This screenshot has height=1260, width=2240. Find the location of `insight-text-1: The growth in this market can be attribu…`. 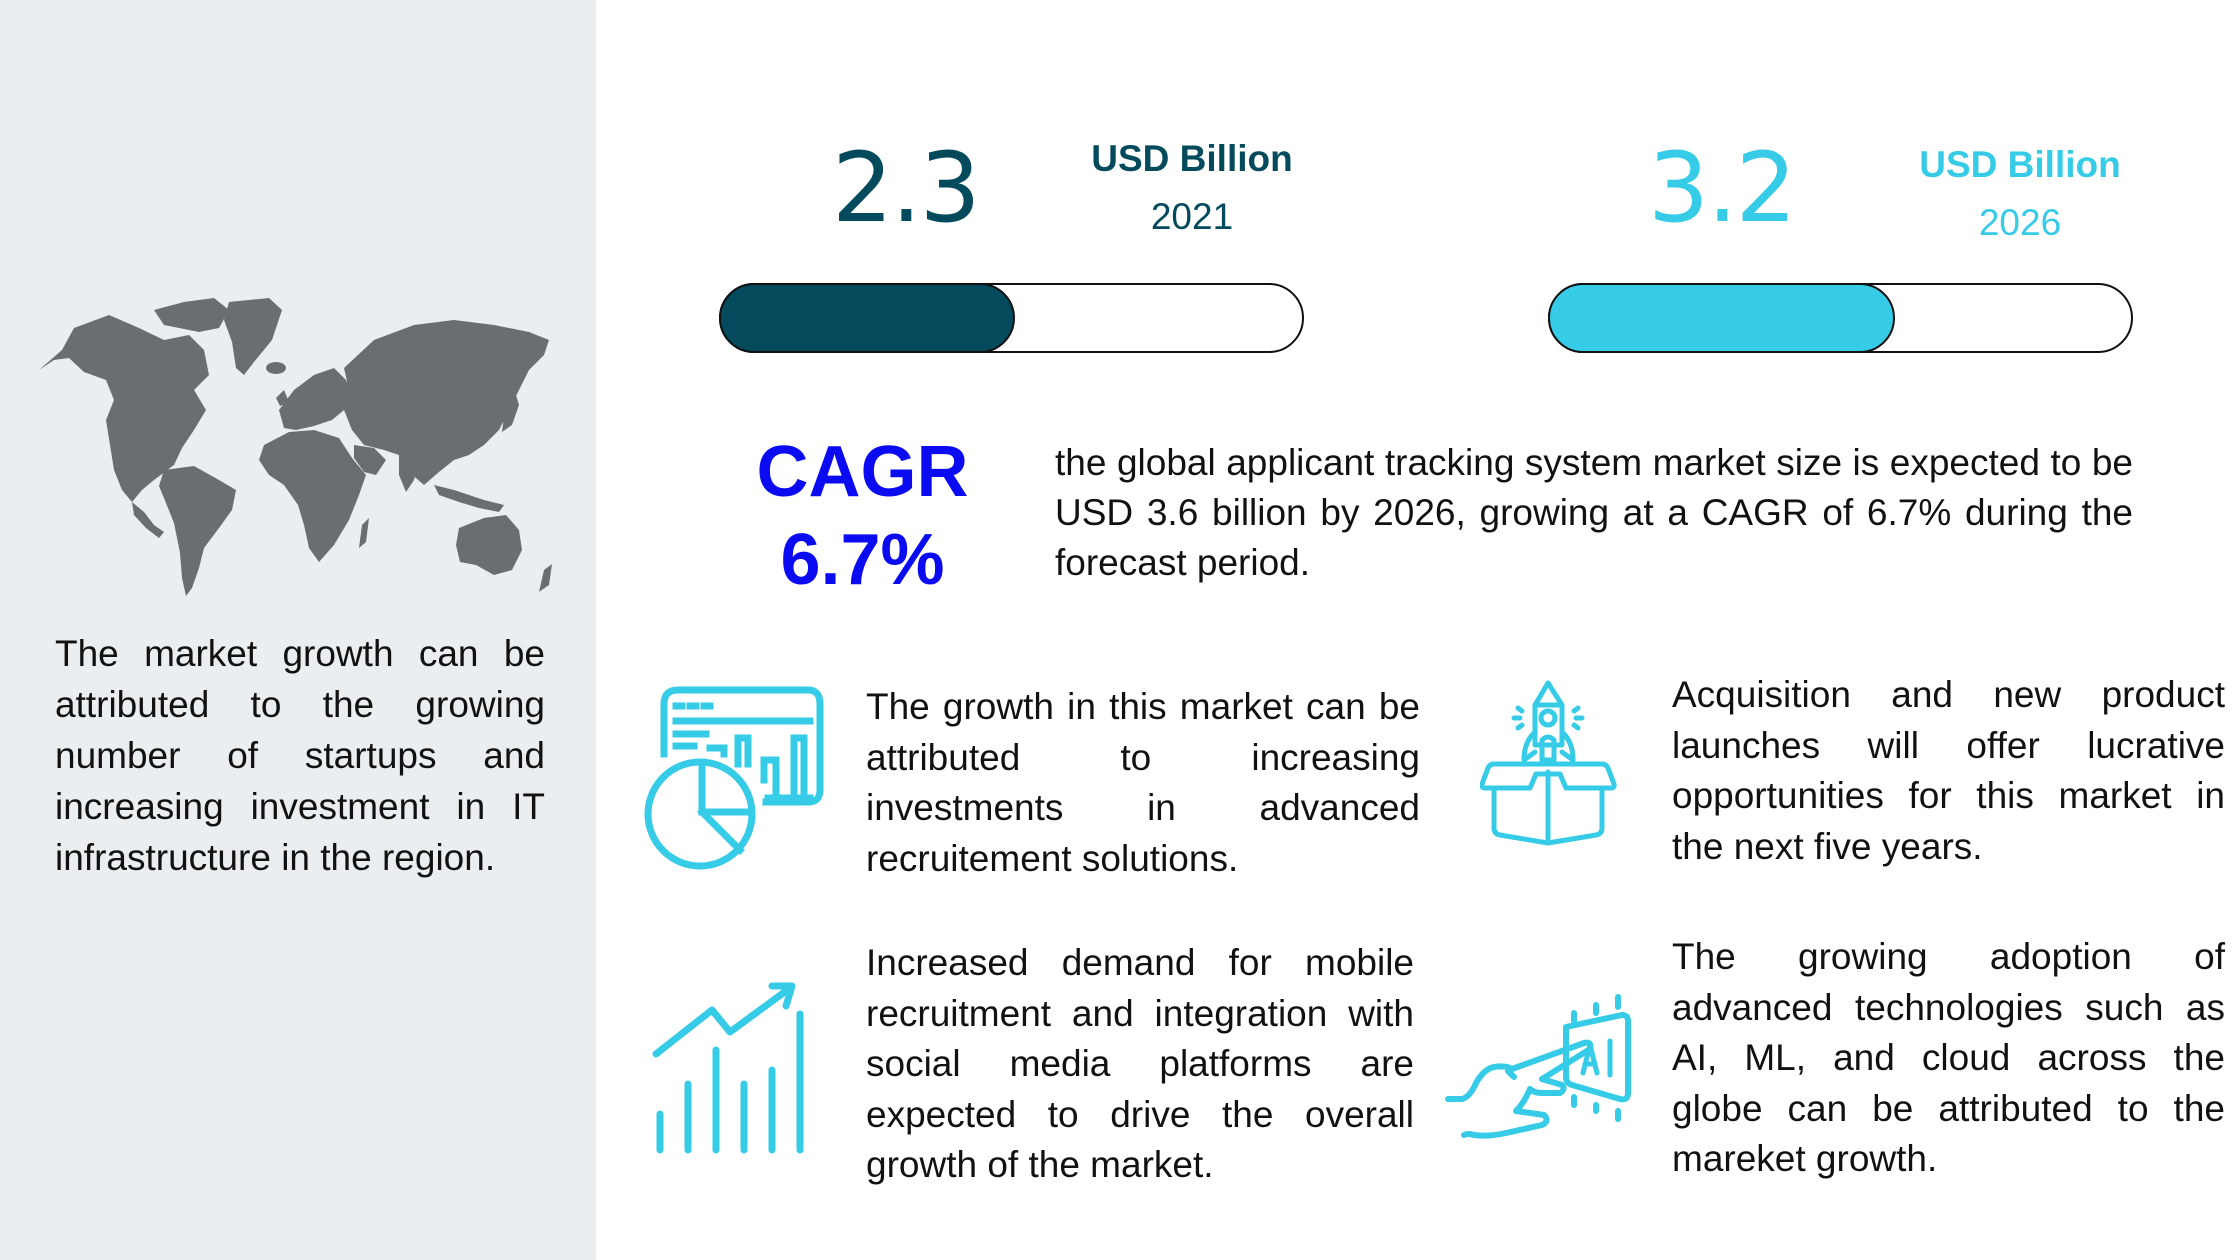

insight-text-1: The growth in this market can be attribu… is located at coordinates (1143, 782).